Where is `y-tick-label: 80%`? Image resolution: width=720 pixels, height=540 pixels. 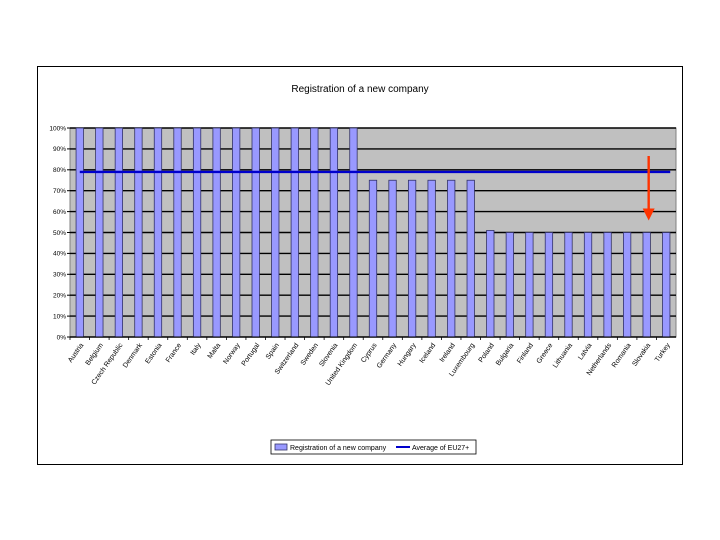 y-tick-label: 80% is located at coordinates (59, 170).